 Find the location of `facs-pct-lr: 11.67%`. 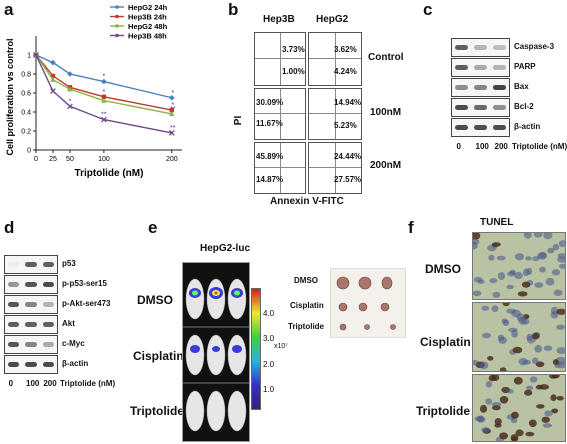

facs-pct-lr: 11.67% is located at coordinates (269, 123).